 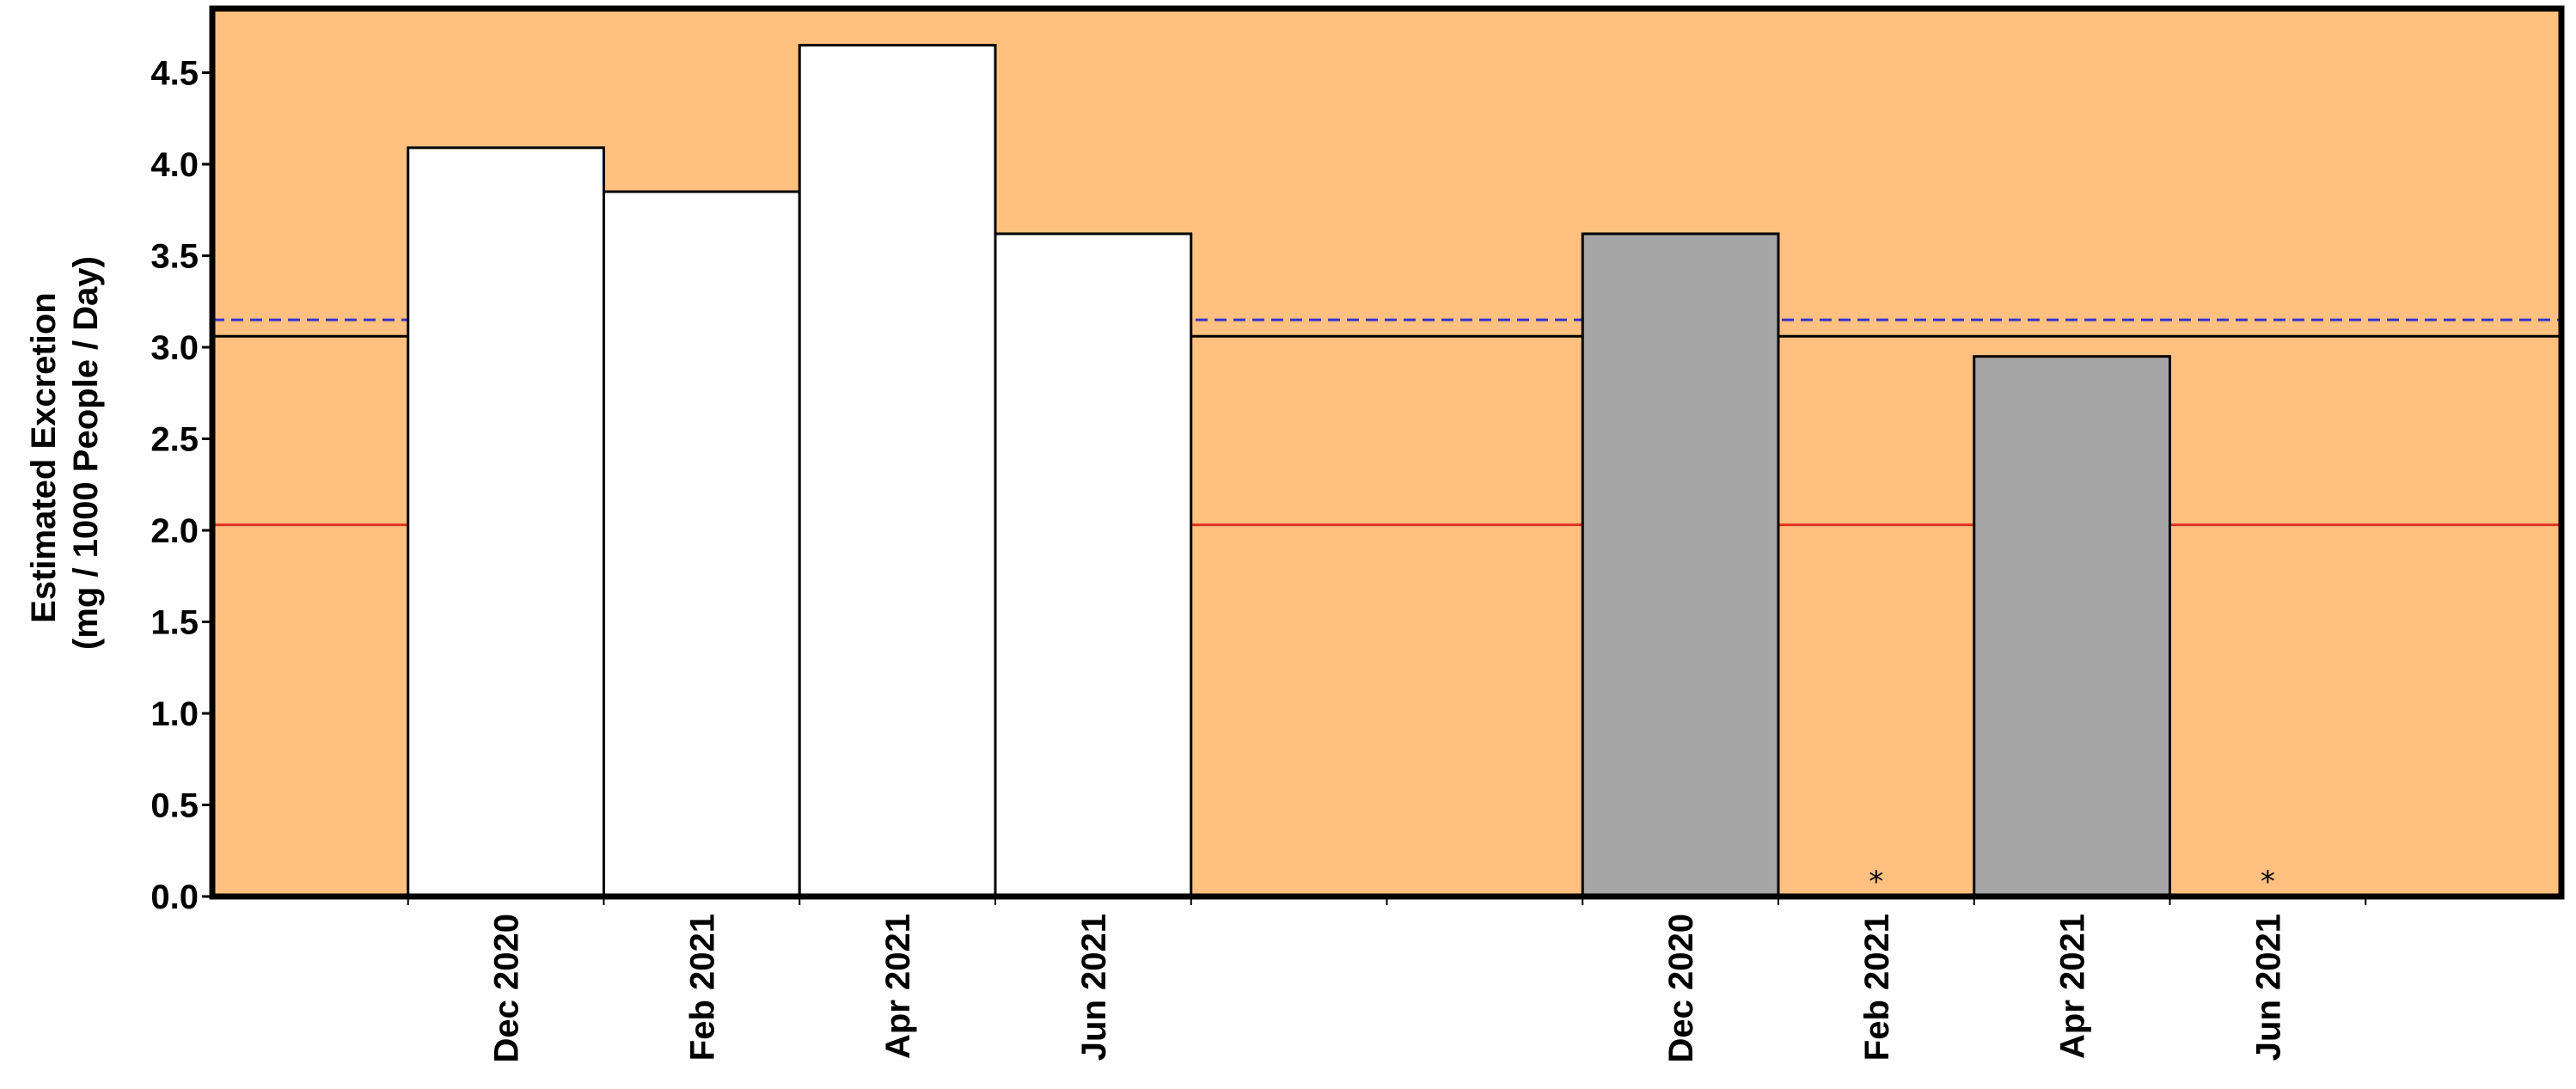 I want to click on y-tick-label: 0.5, so click(x=174, y=806).